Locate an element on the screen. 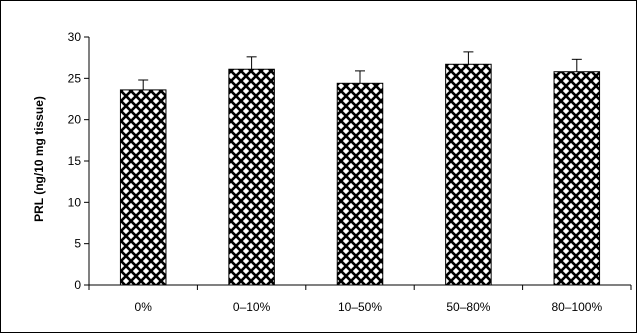 This screenshot has height=334, width=637. y-tick-label-0: 0 is located at coordinates (77, 285).